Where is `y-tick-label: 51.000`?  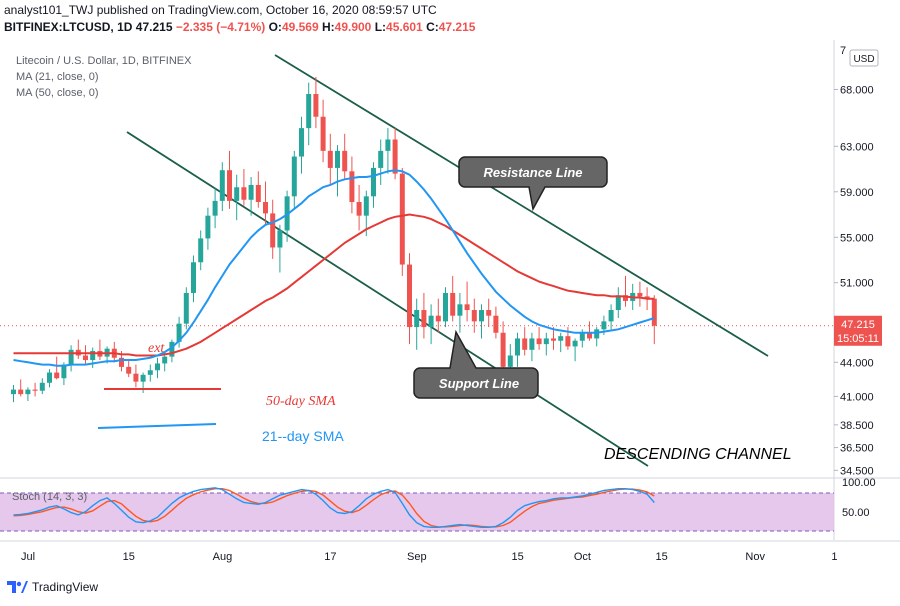
y-tick-label: 51.000 is located at coordinates (857, 284).